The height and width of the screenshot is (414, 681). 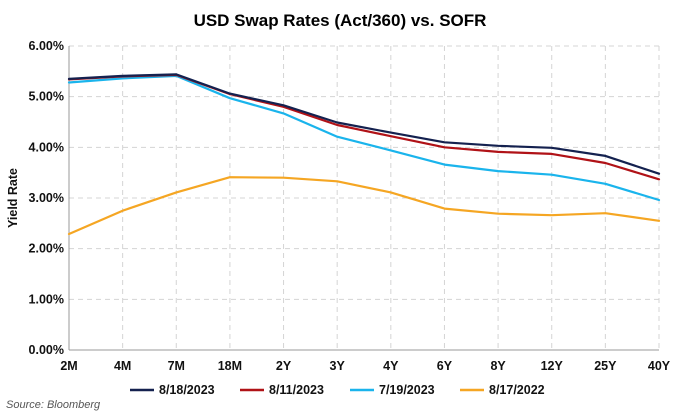 What do you see at coordinates (68, 366) in the screenshot?
I see `x-tick-label: 2M` at bounding box center [68, 366].